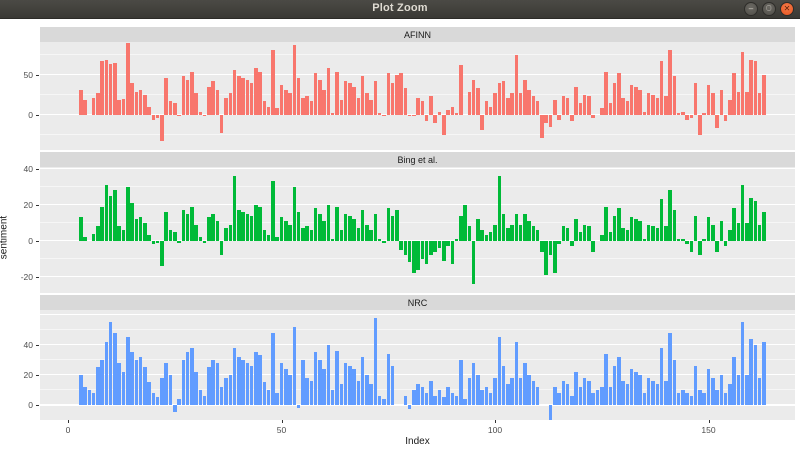  Describe the element at coordinates (400, 9) in the screenshot. I see `window-titlebar: Plot Zoom – ▢ ✕` at that location.